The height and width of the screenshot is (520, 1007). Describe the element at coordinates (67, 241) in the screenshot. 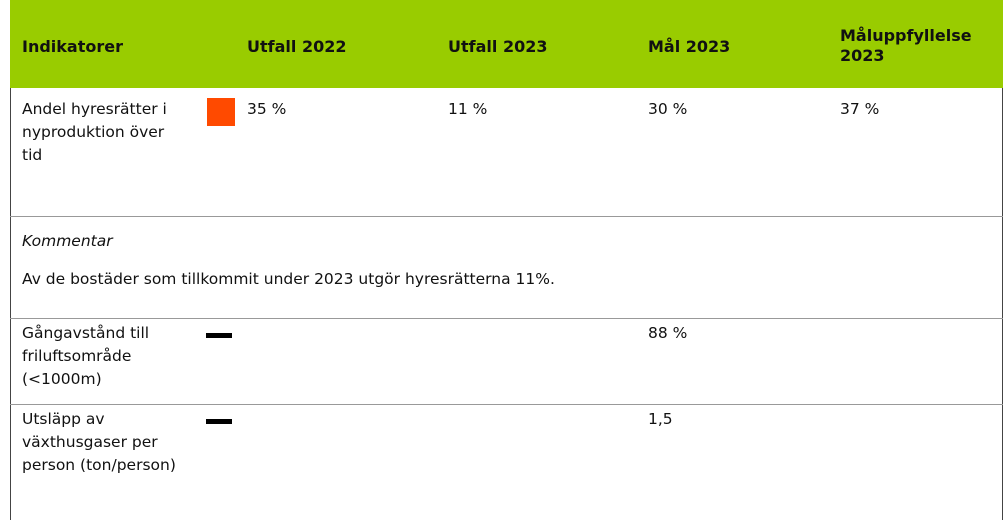

I see `comment-label: Kommentar` at that location.